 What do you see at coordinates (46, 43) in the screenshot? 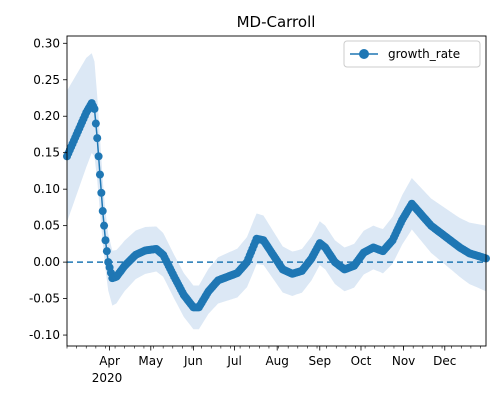
I see `y-tick-label: 0.30` at bounding box center [46, 43].